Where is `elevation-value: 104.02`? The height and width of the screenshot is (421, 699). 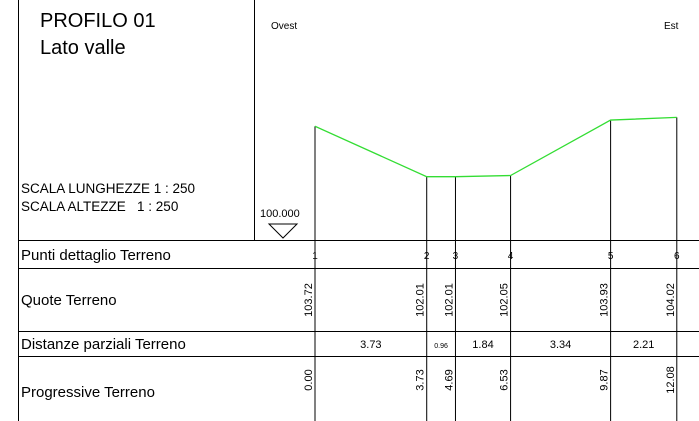 elevation-value: 104.02 is located at coordinates (671, 300).